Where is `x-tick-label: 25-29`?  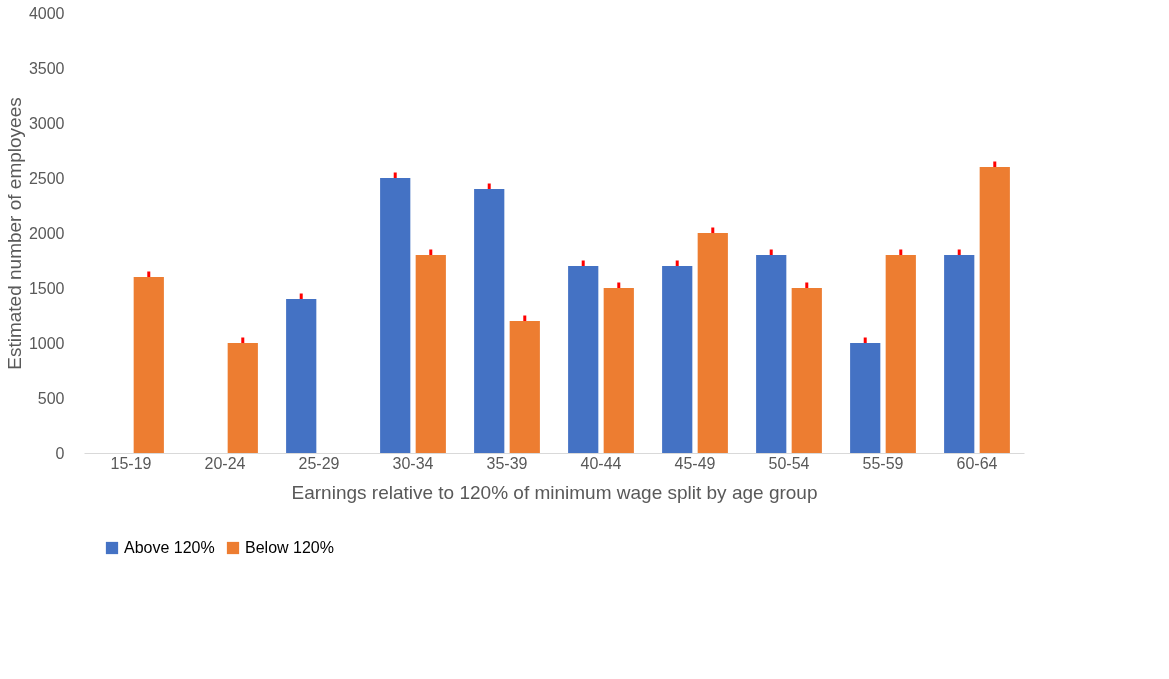
x-tick-label: 25-29 is located at coordinates (319, 463).